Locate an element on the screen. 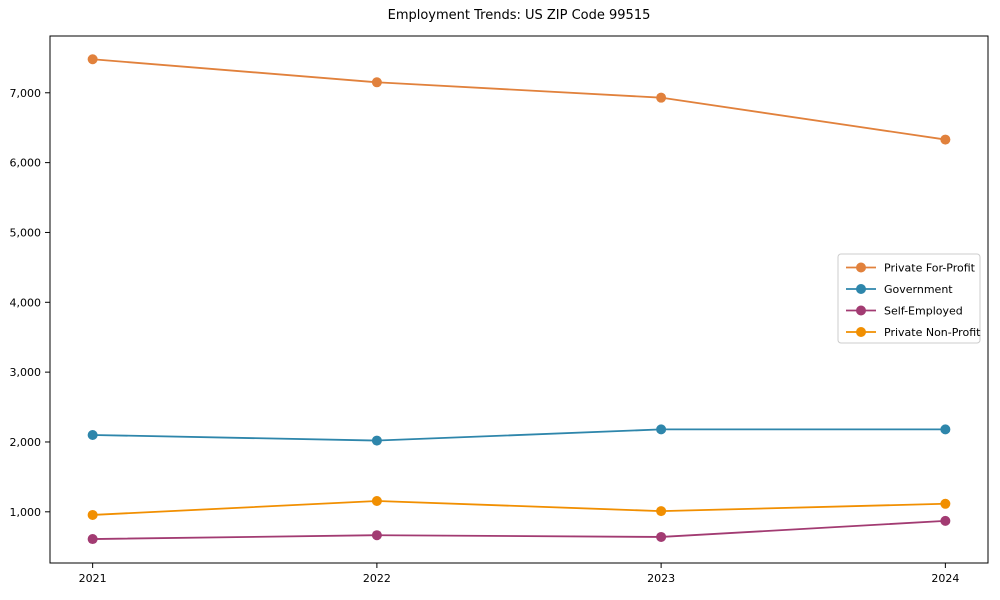  y-tick-label: 7,000 is located at coordinates (26, 93).